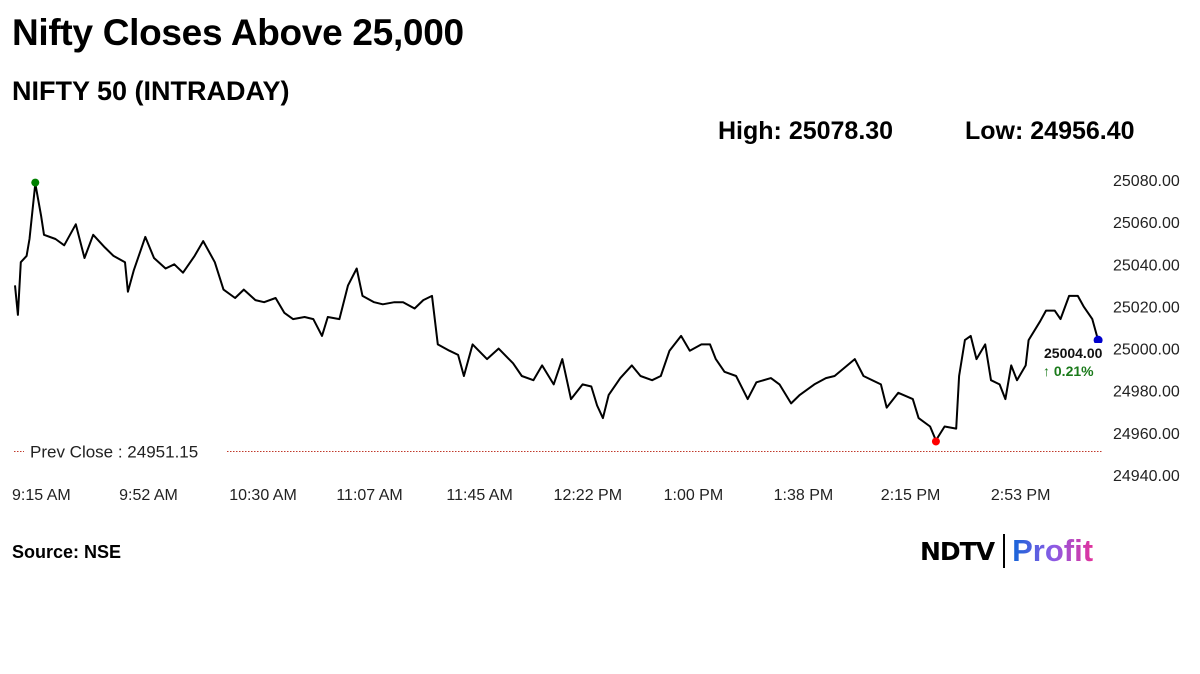  Describe the element at coordinates (1073, 353) in the screenshot. I see `close-value-label: 25004.00` at that location.